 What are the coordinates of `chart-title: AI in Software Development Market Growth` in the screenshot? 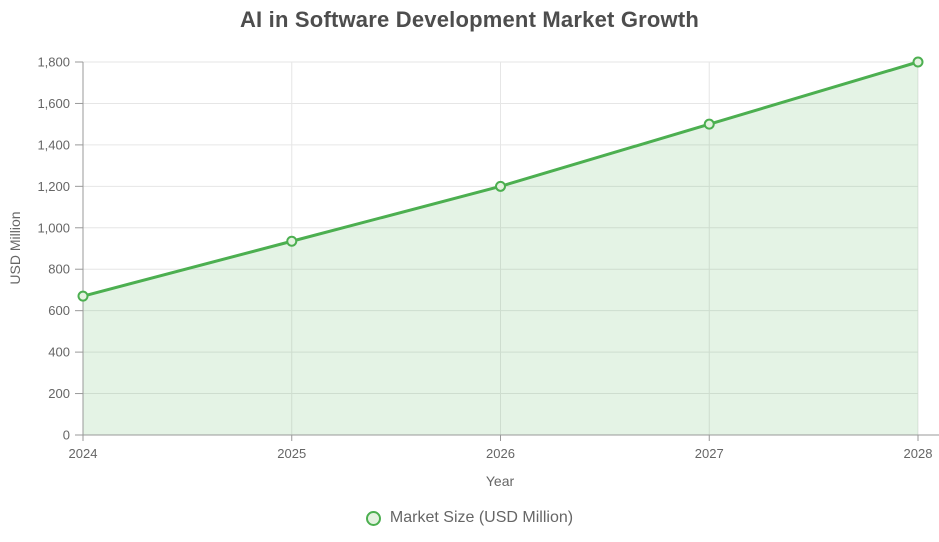 It's located at (469, 19).